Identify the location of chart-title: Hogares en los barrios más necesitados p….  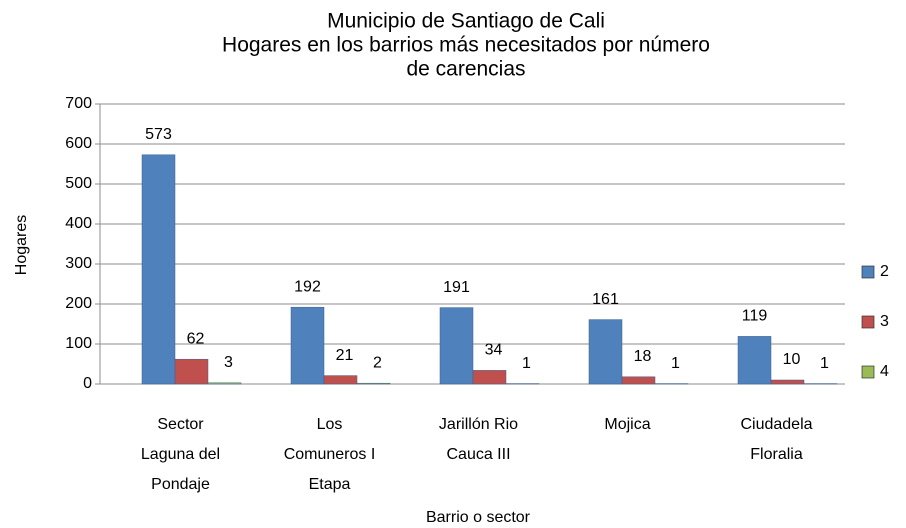
(466, 45).